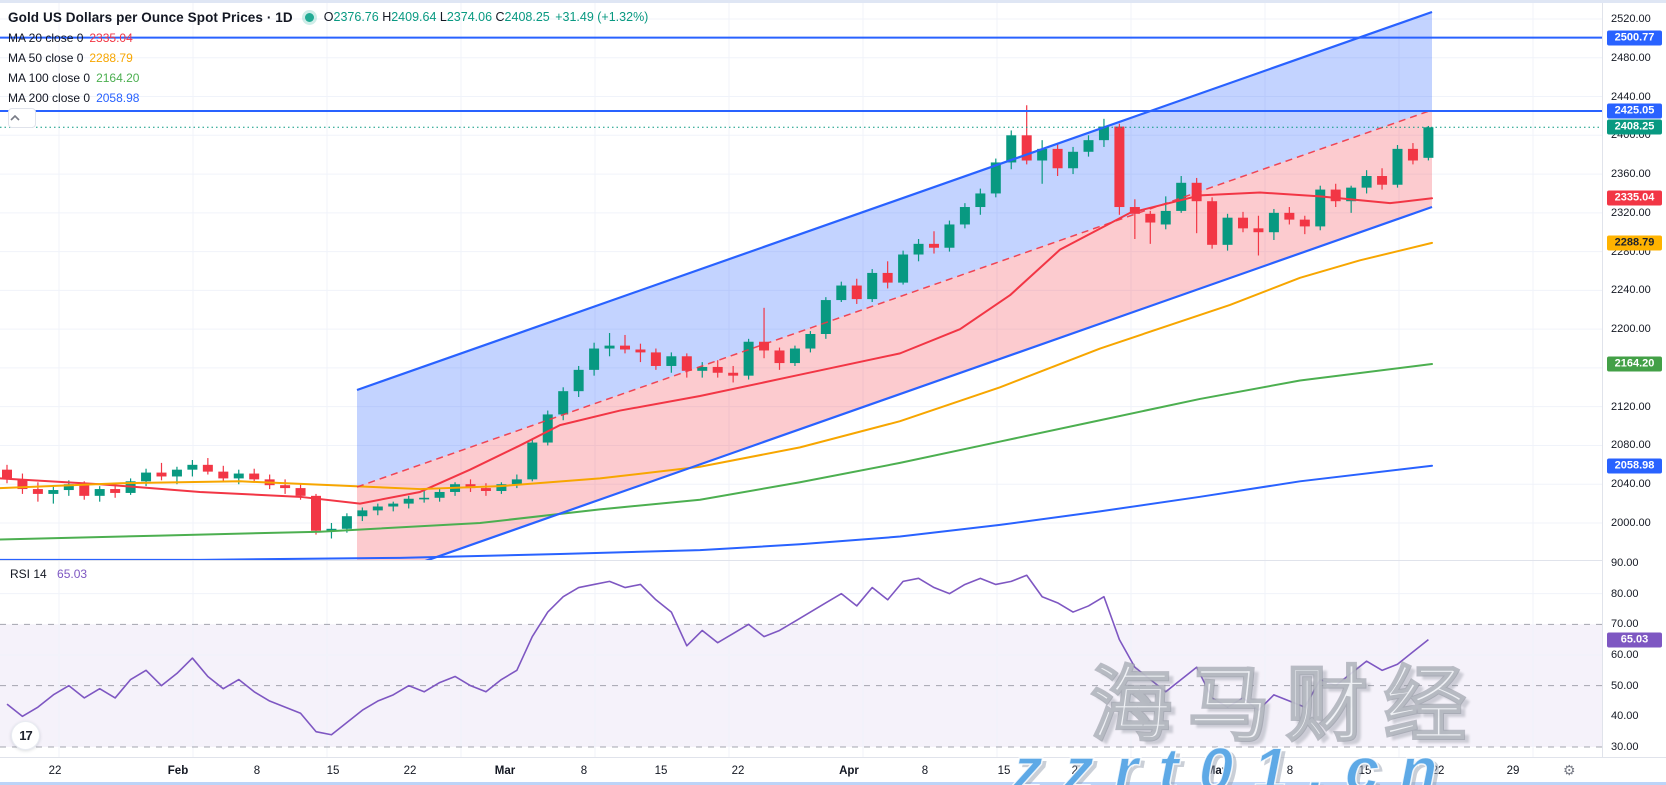  I want to click on price-axis-label: 2240.00, so click(1631, 290).